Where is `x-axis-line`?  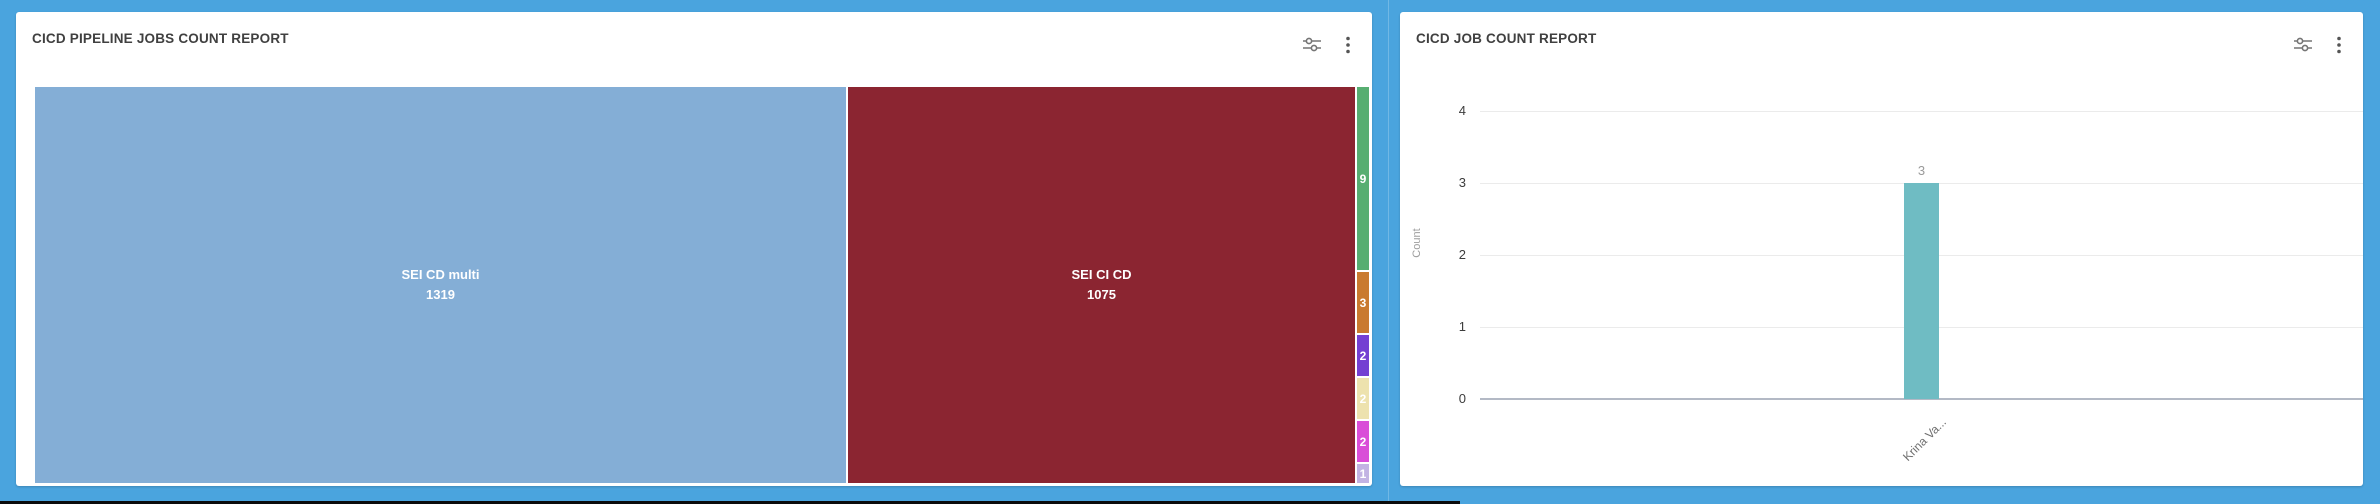 x-axis-line is located at coordinates (1921, 399).